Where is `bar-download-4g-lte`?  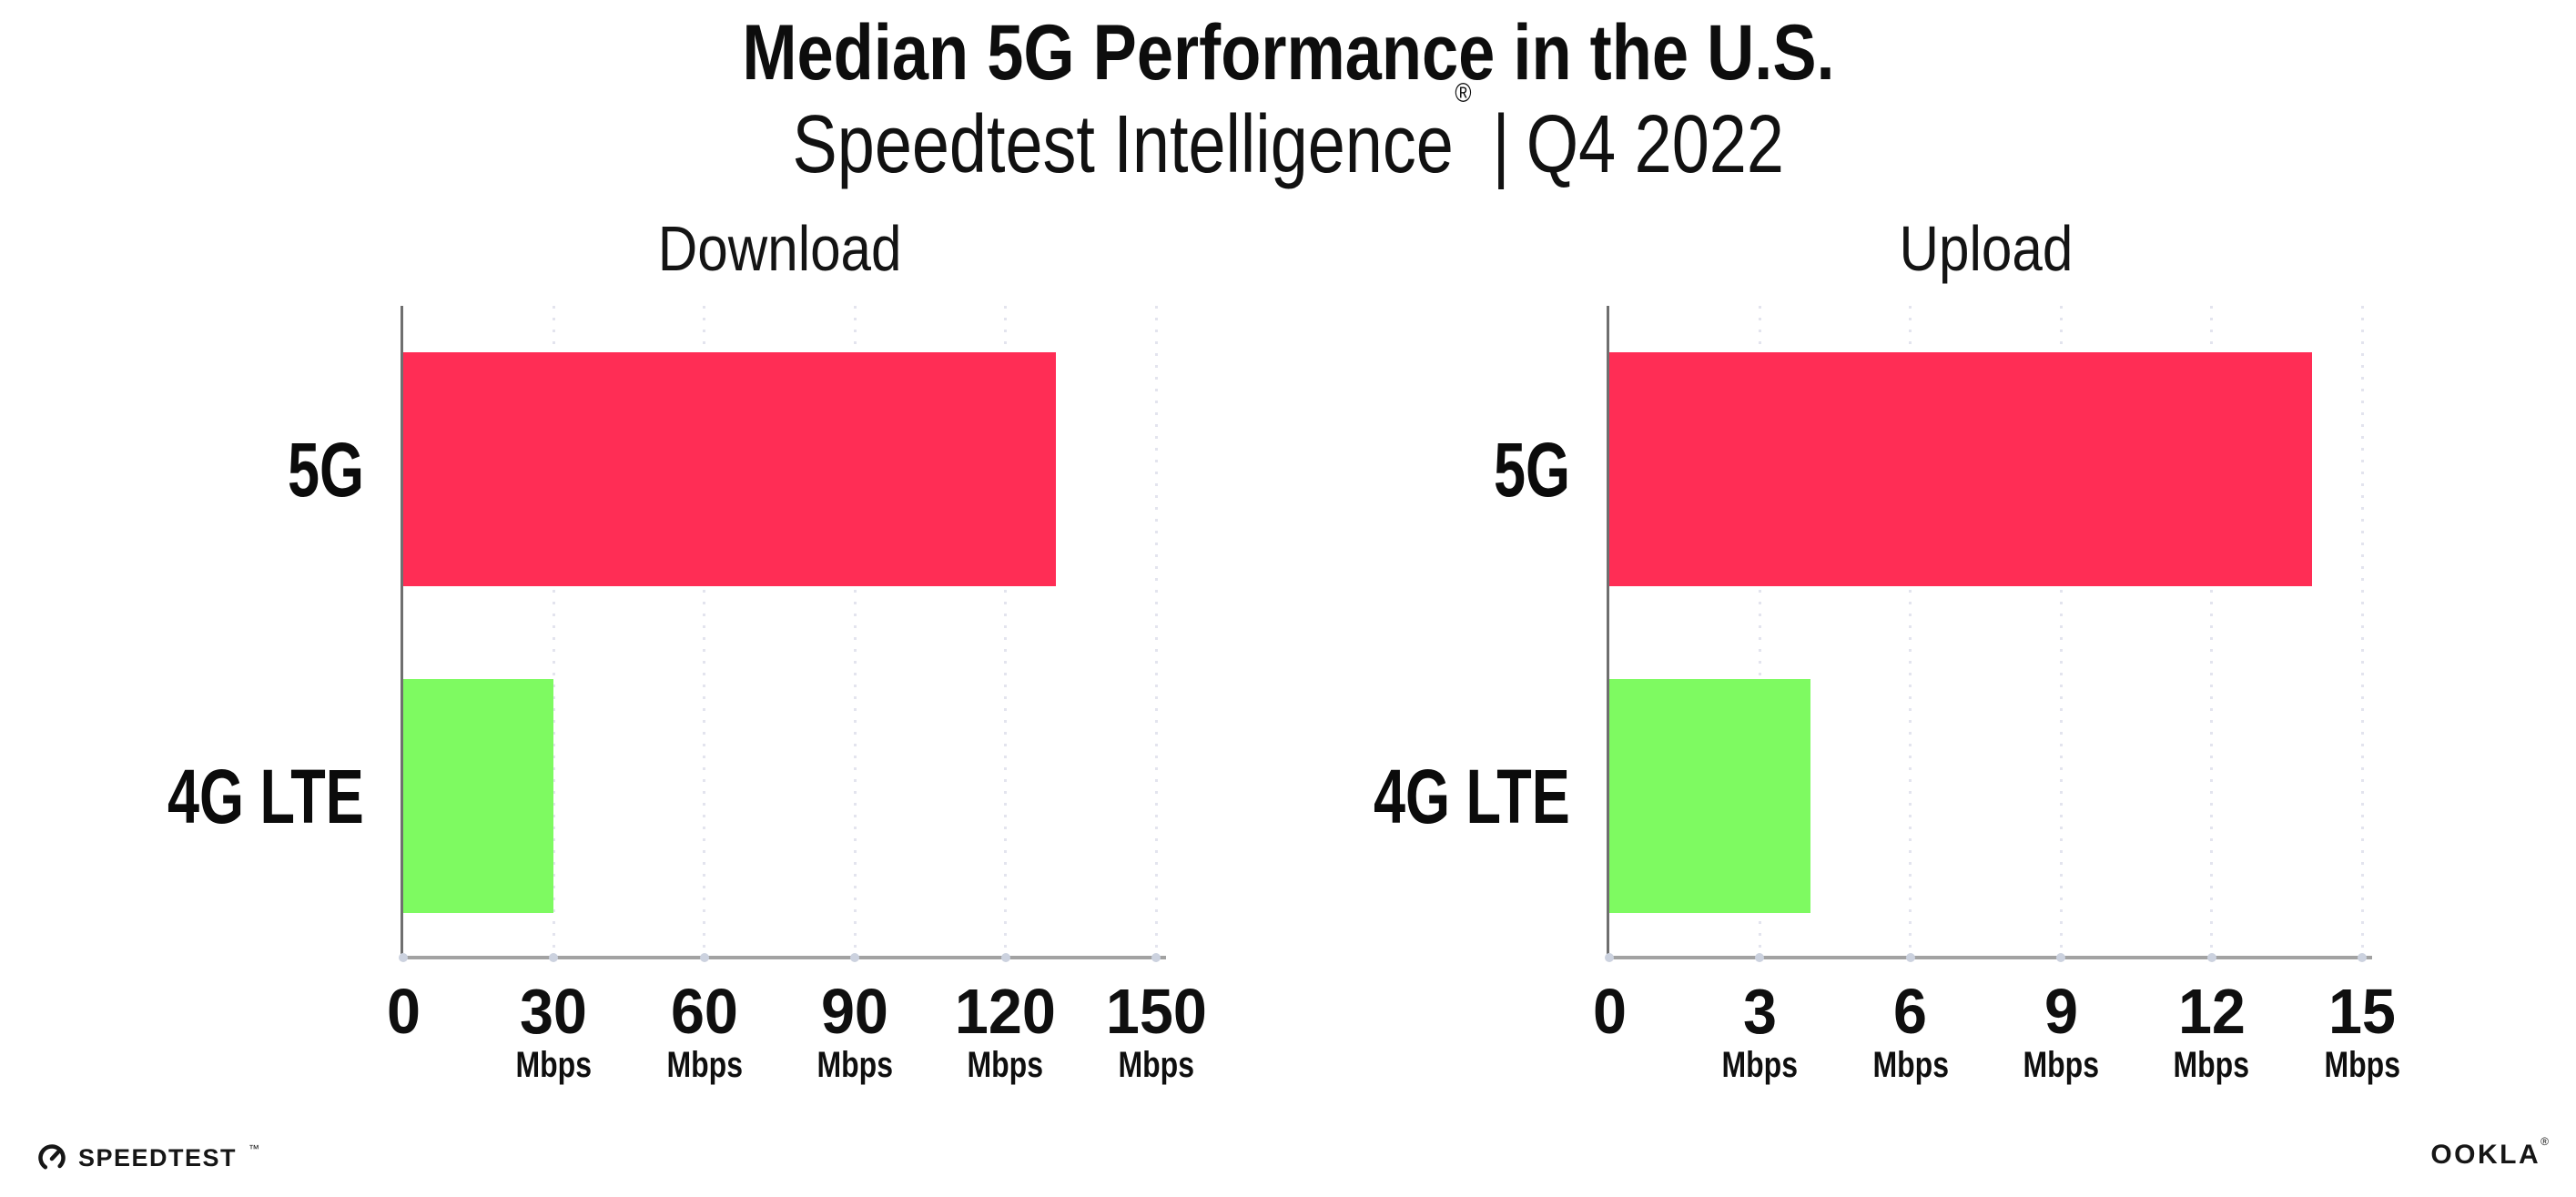 bar-download-4g-lte is located at coordinates (479, 796).